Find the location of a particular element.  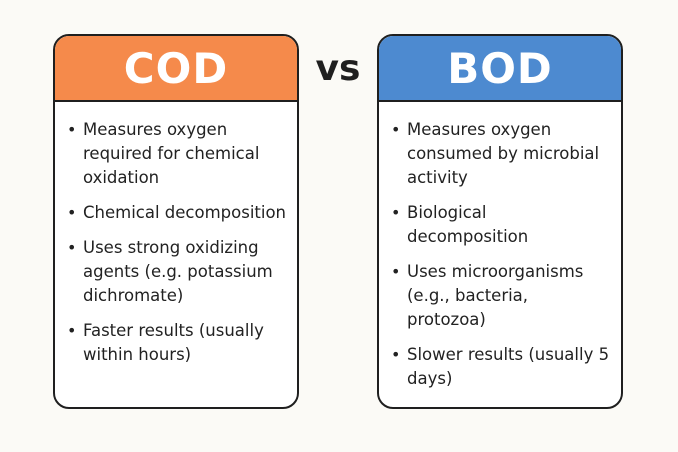

bod-item-text: Slower results (usually 5 days) is located at coordinates (508, 366).